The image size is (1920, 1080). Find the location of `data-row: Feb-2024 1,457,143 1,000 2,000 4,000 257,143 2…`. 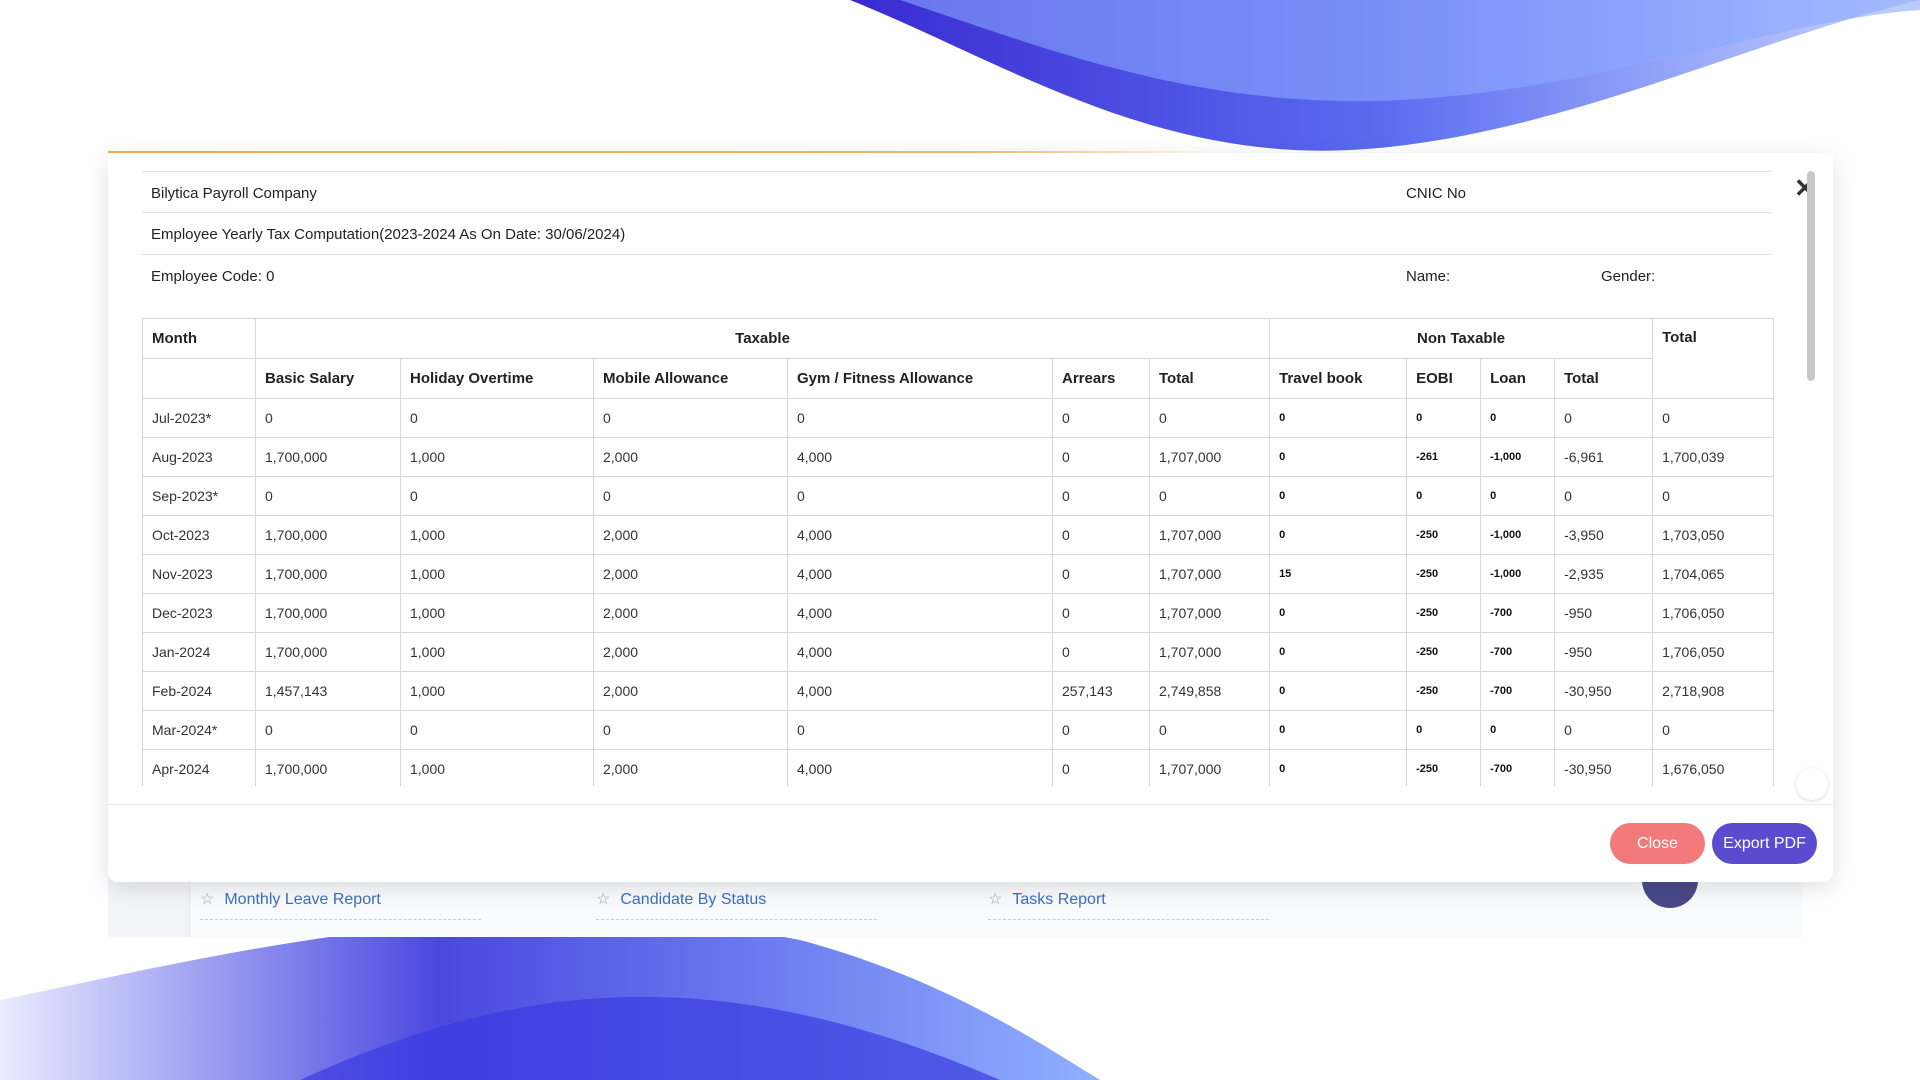

data-row: Feb-2024 1,457,143 1,000 2,000 4,000 257,143 2… is located at coordinates (958, 691).